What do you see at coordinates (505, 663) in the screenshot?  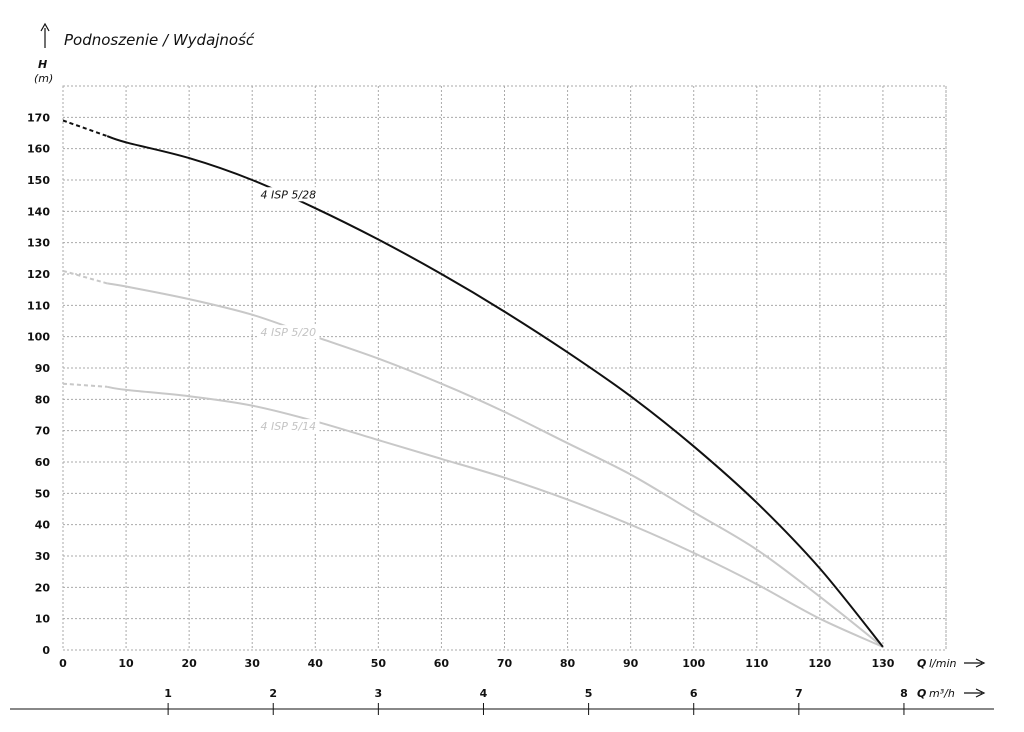 I see `x-tick-label: 70` at bounding box center [505, 663].